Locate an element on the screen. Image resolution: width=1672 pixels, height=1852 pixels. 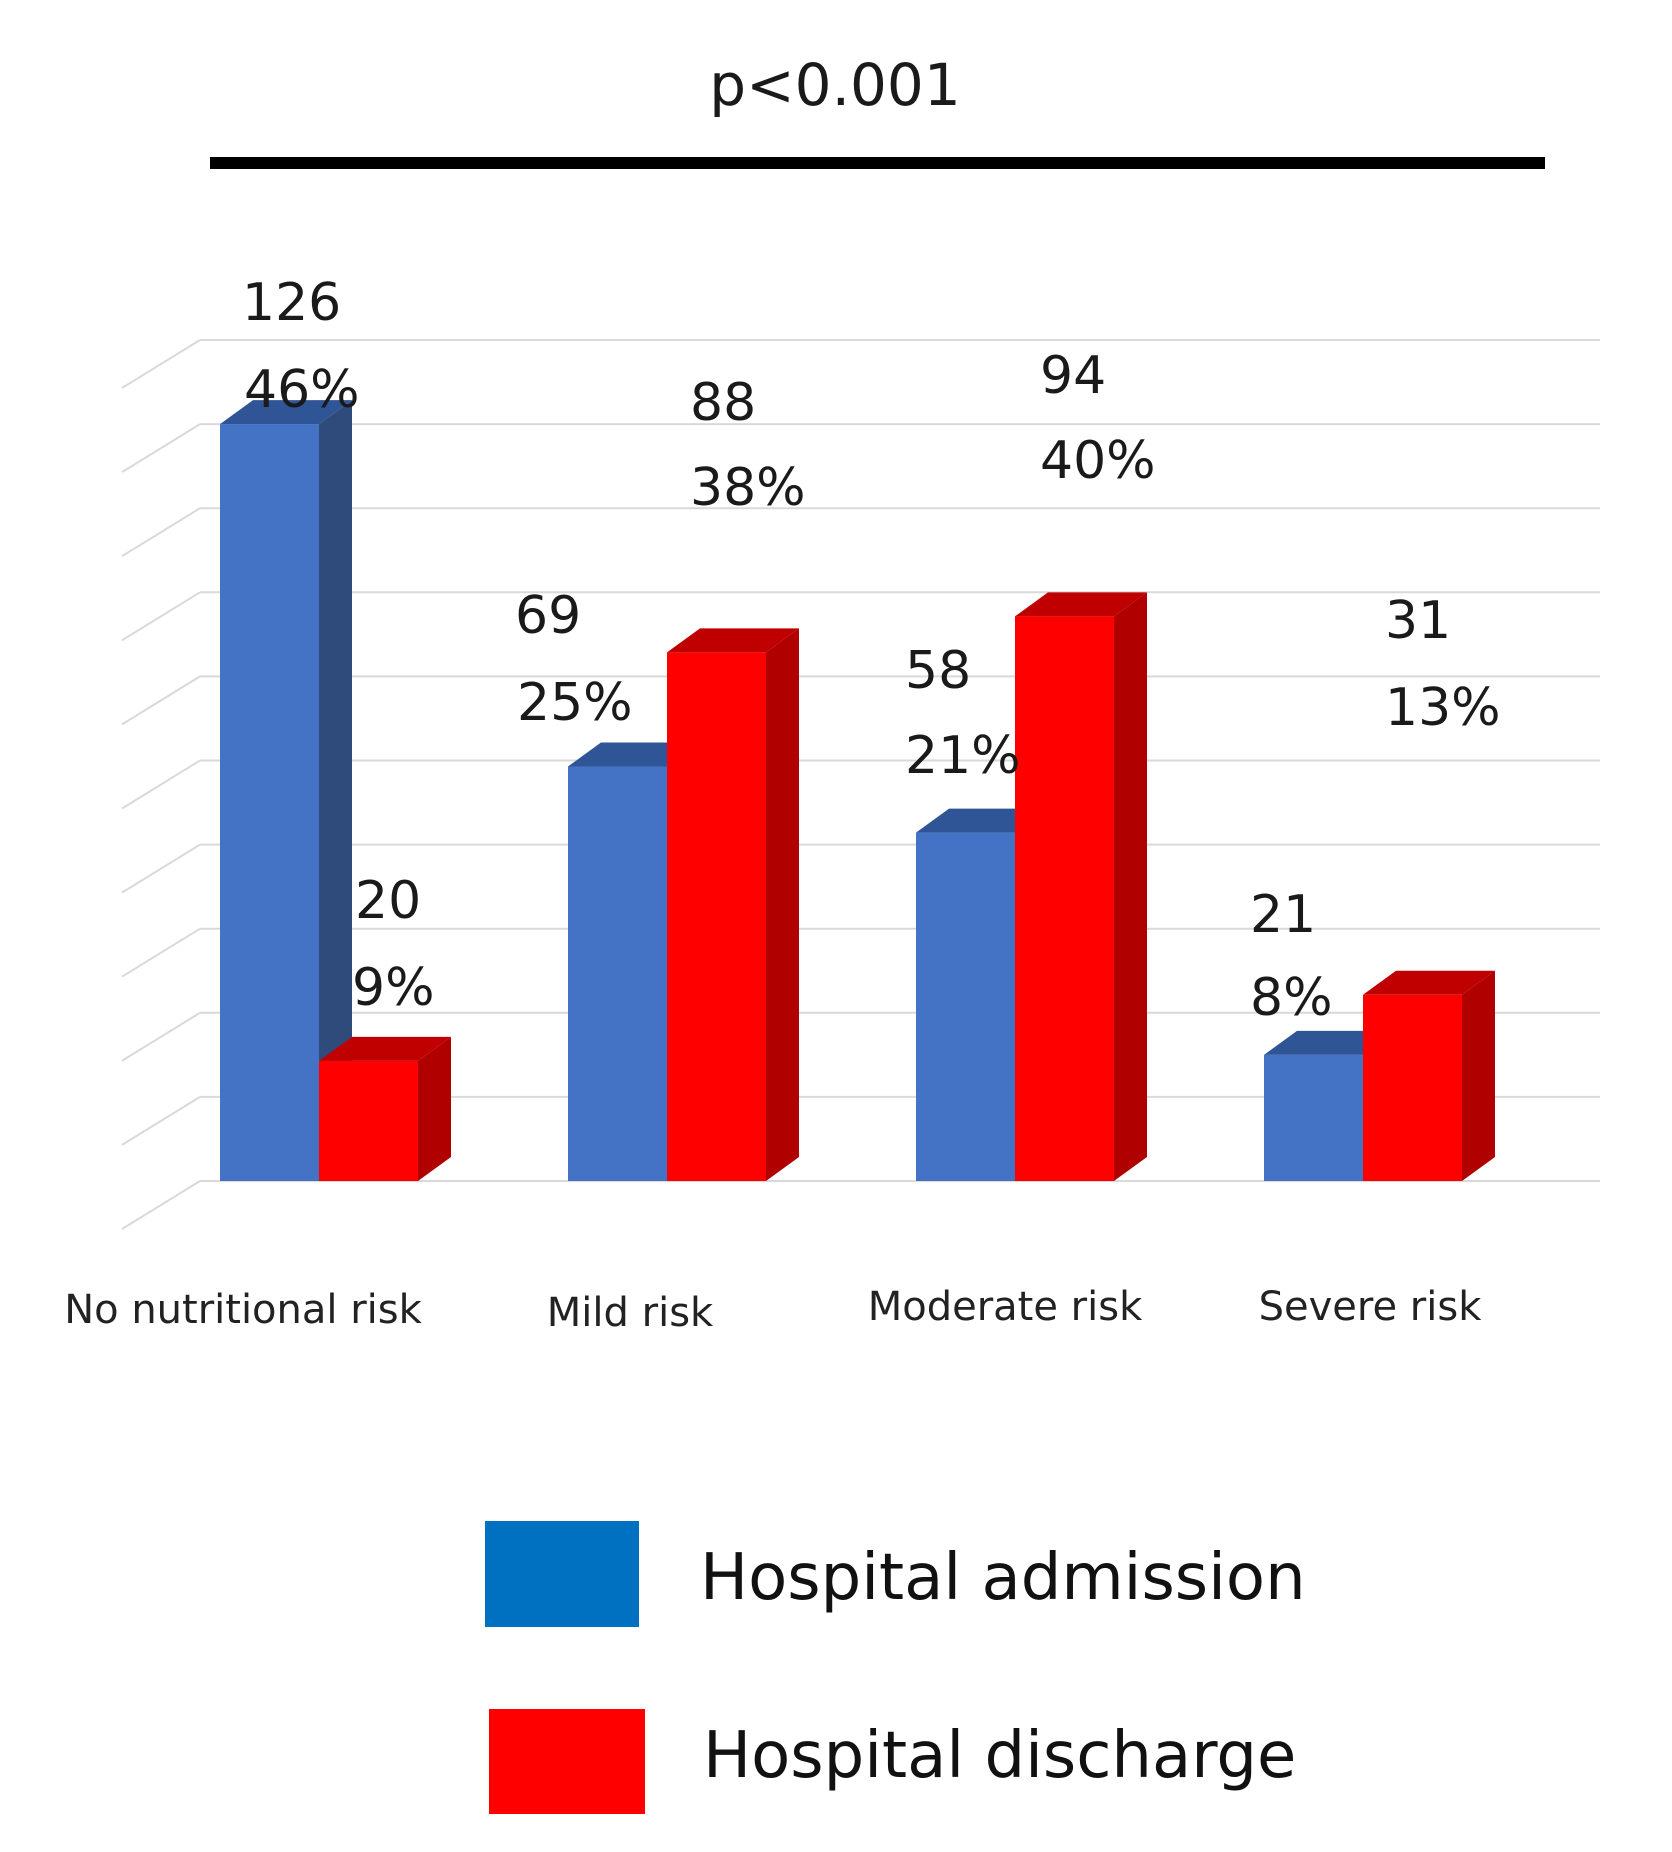
data-label-count: 69 is located at coordinates (548, 616).